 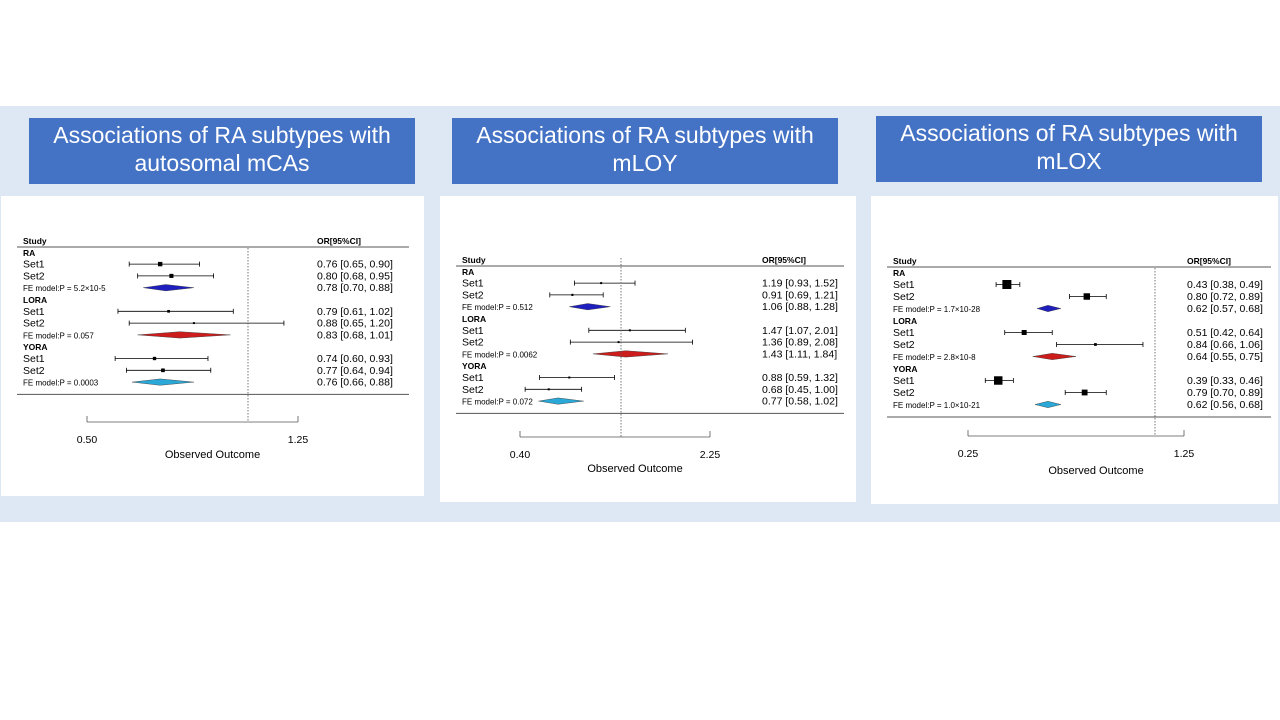 I want to click on or-ci-value: 1.43 [1.11, 1.84], so click(x=799, y=354).